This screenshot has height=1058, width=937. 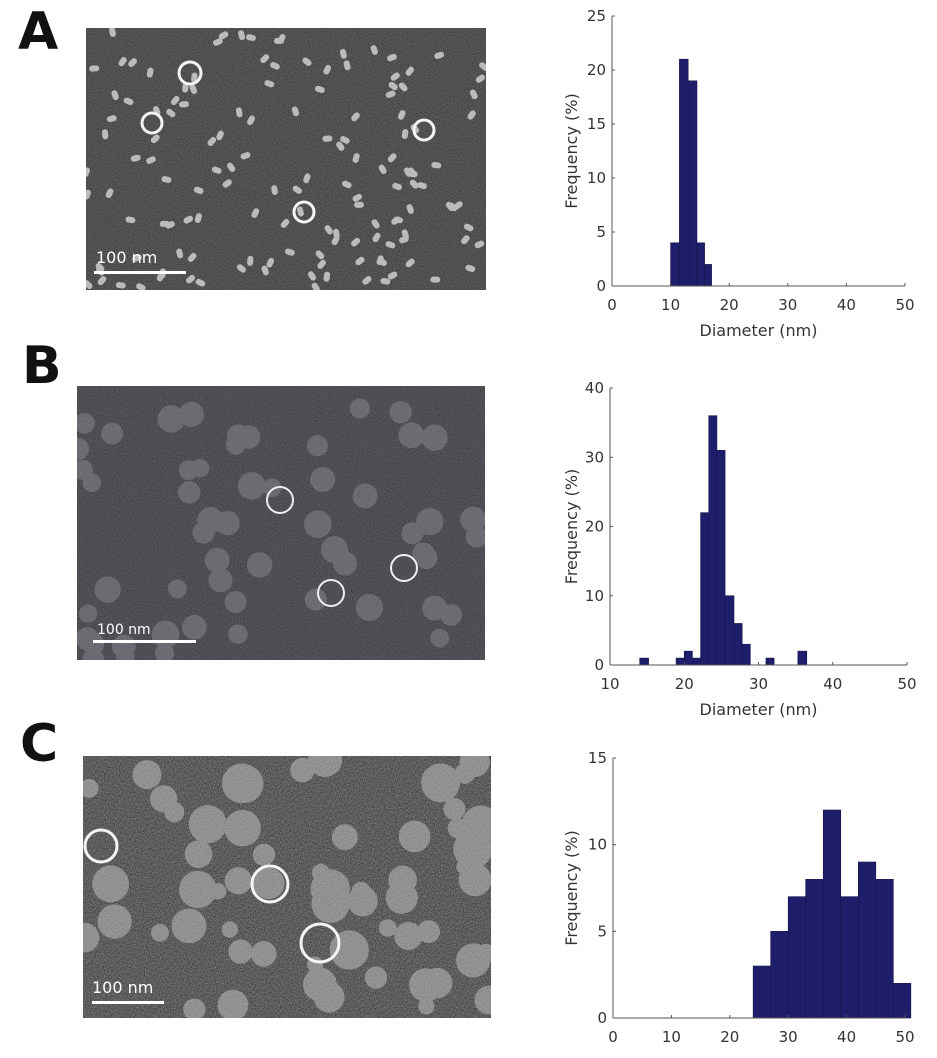 What do you see at coordinates (738, 897) in the screenshot?
I see `histogram-c-plot: 0 10 20 30 40 50 0 5 10 15 Frequency (%)` at bounding box center [738, 897].